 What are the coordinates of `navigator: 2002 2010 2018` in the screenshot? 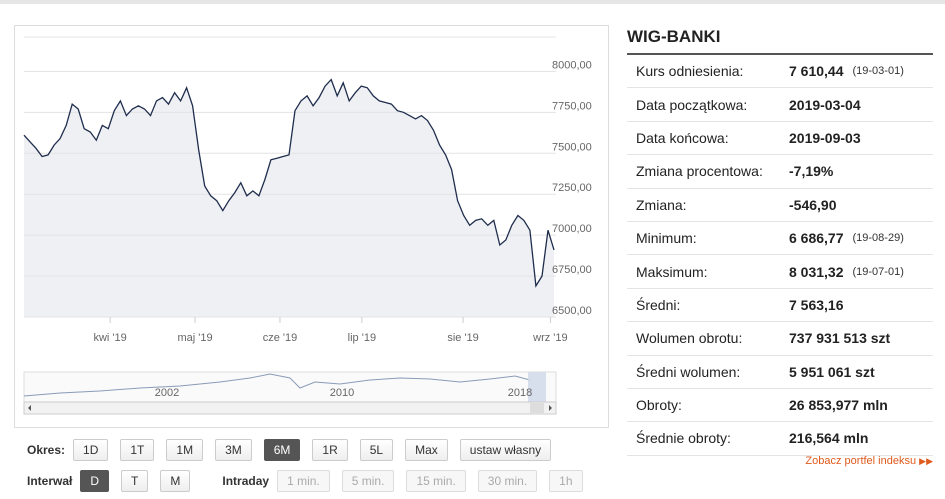 It's located at (290, 393).